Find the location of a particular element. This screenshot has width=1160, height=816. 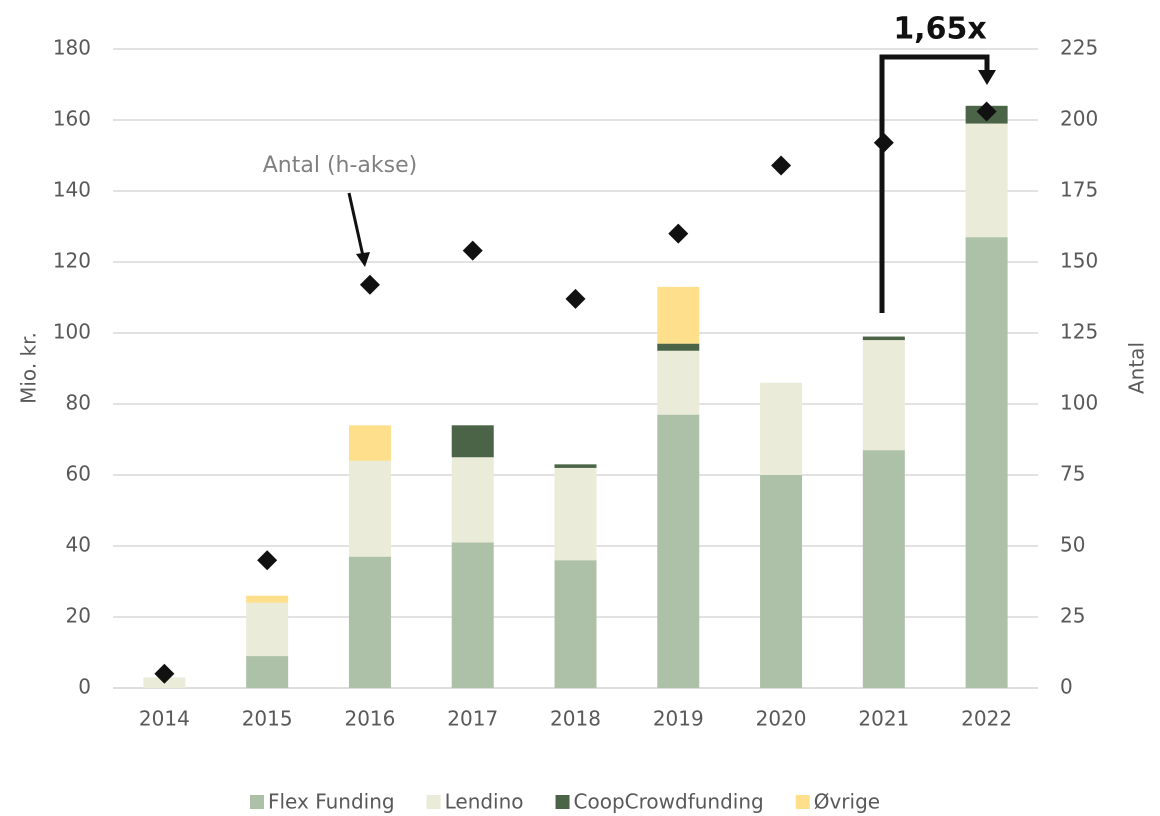

y2-tick-label: 175 is located at coordinates (1079, 190).